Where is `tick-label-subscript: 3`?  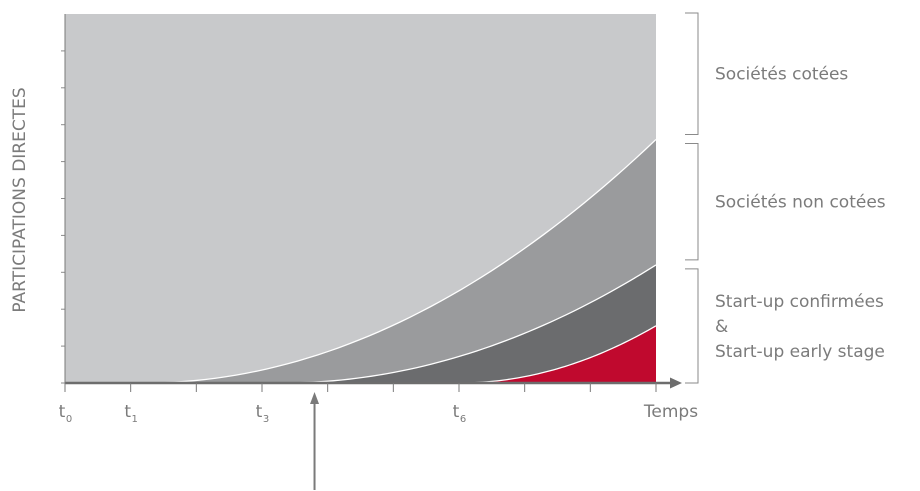
tick-label-subscript: 3 is located at coordinates (266, 419).